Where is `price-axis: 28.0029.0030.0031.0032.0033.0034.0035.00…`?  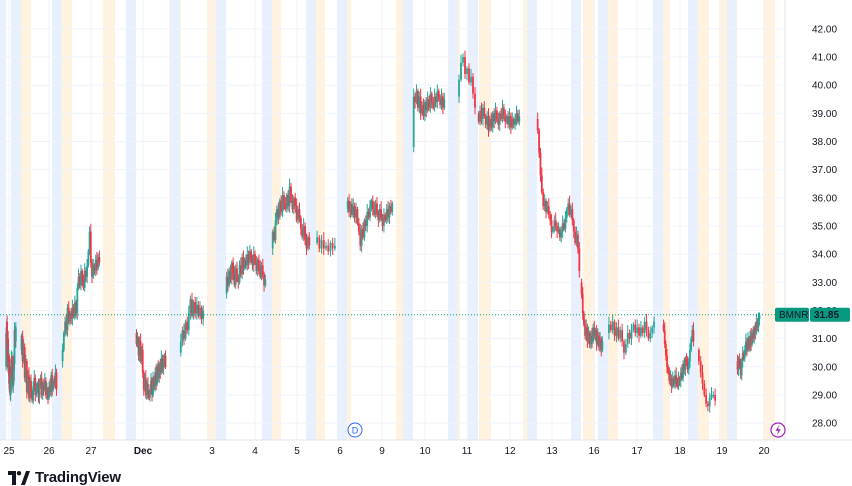 price-axis: 28.0029.0030.0031.0032.0033.0034.0035.00… is located at coordinates (810, 220).